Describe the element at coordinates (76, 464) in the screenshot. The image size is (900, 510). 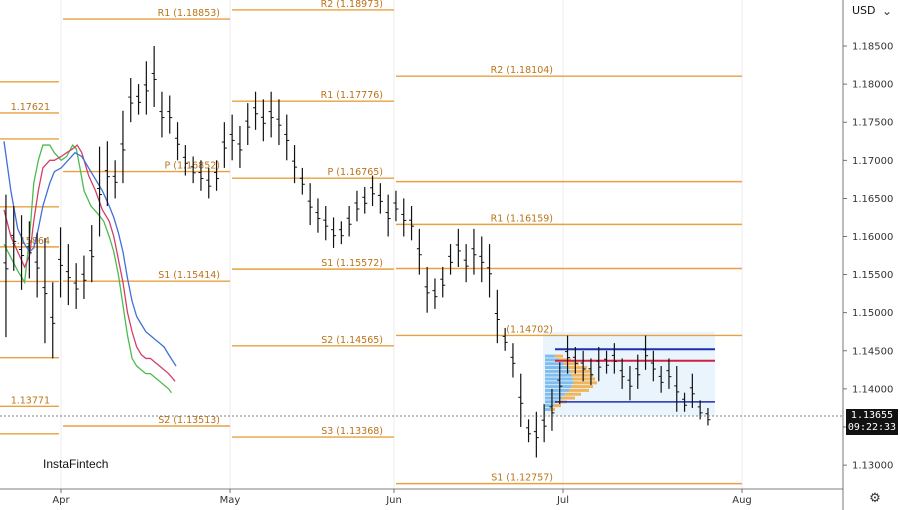
I see `watermark-logo: InstaFintech` at that location.